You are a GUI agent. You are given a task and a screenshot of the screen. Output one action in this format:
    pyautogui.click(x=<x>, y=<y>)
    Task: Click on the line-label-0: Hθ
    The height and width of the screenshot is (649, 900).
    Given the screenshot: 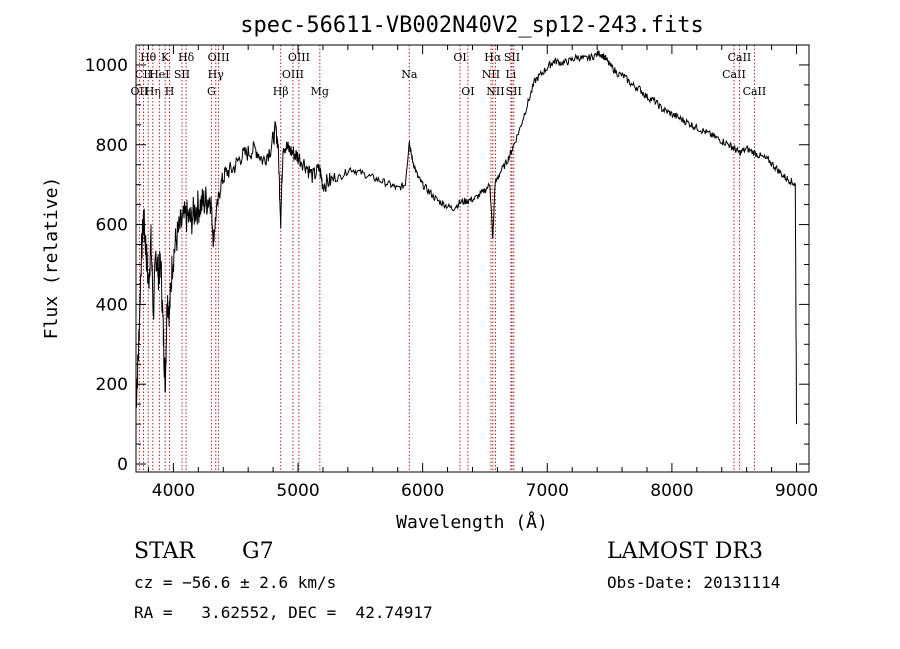 What is the action you would take?
    pyautogui.click(x=148, y=57)
    